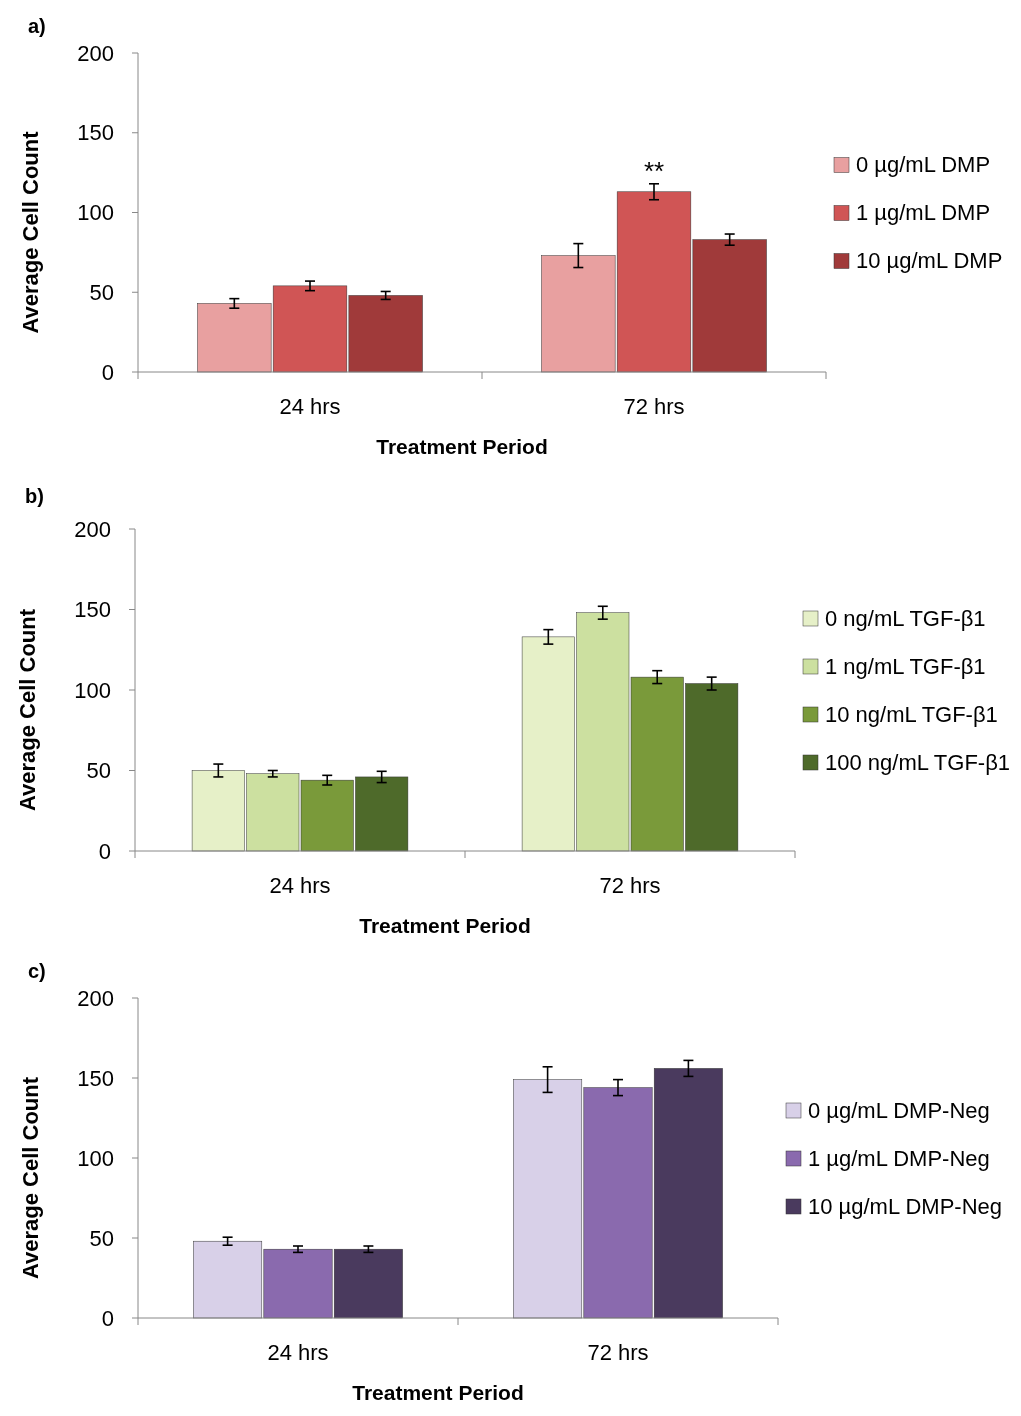 The width and height of the screenshot is (1021, 1416). What do you see at coordinates (899, 1110) in the screenshot?
I see `legend-label: 0 µg/mL DMP-Neg` at bounding box center [899, 1110].